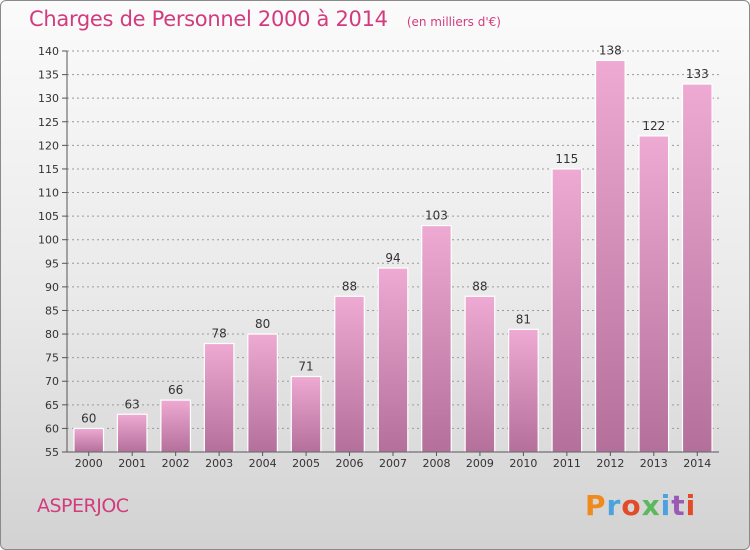 This screenshot has height=550, width=750. What do you see at coordinates (614, 505) in the screenshot?
I see `logo-letter: r` at bounding box center [614, 505].